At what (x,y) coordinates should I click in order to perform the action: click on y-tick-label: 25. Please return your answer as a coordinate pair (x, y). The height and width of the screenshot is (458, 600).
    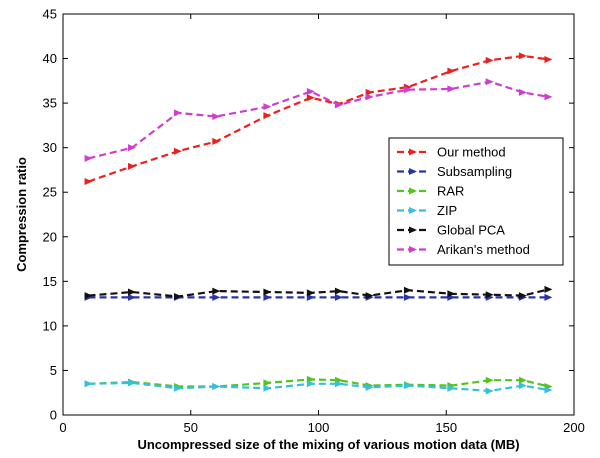
    Looking at the image, I should click on (50, 192).